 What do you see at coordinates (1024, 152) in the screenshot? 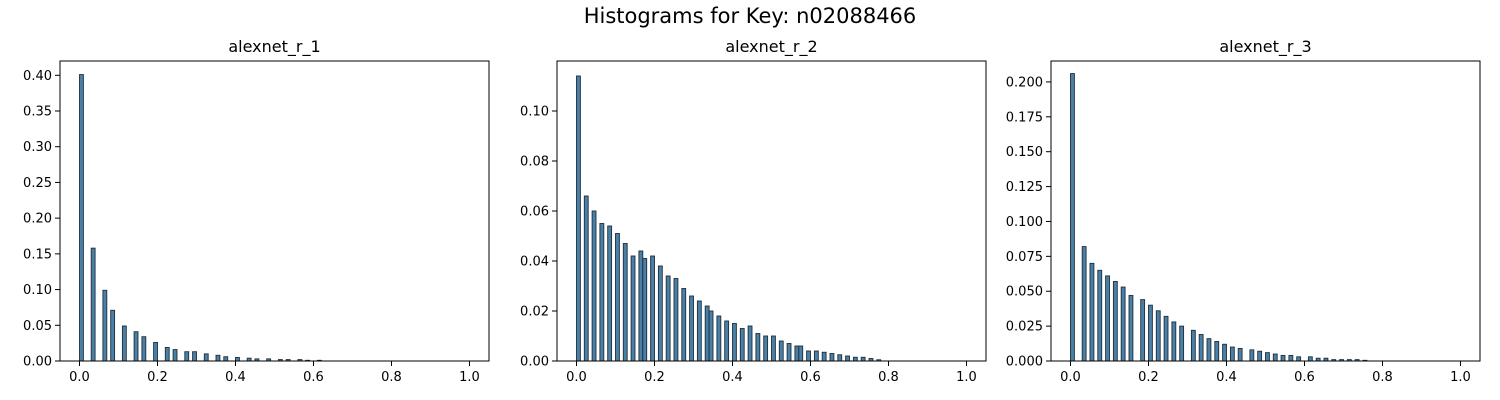
I see `y-tick-label: 0.150` at bounding box center [1024, 152].